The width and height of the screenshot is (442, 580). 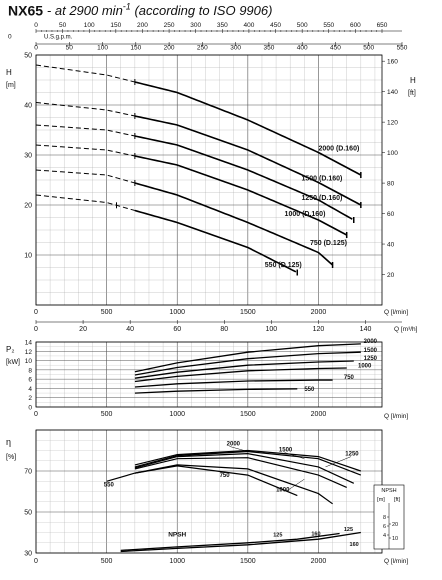 What do you see at coordinates (235, 48) in the screenshot?
I see `imp-gpm-tick-label: 300` at bounding box center [235, 48].